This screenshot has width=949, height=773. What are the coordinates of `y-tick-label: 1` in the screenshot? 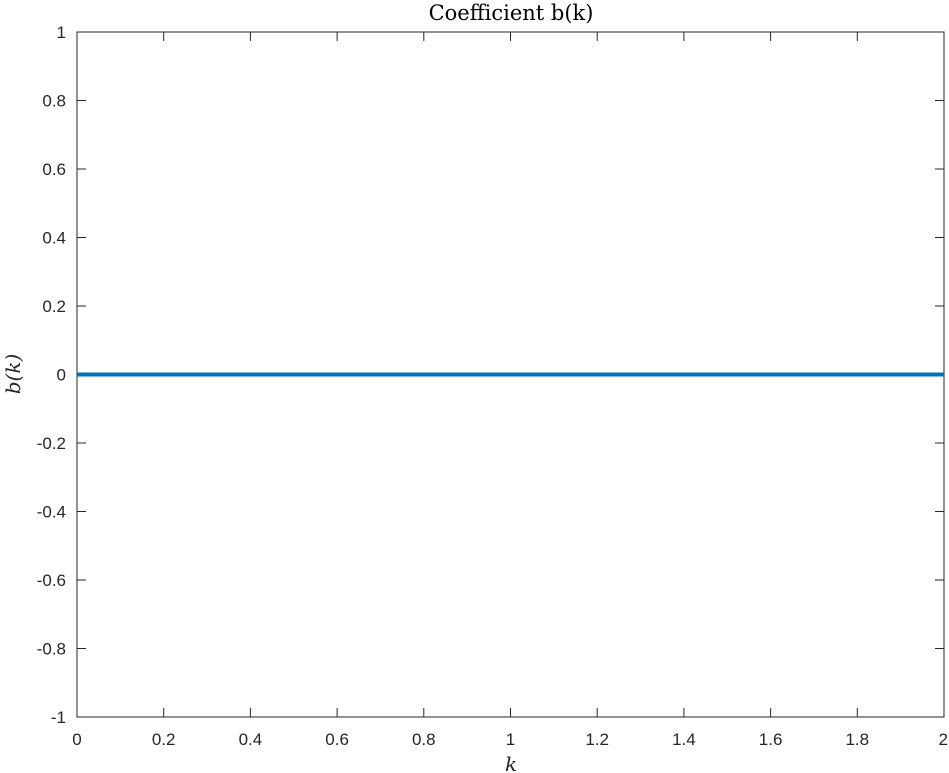 It's located at (61, 32).